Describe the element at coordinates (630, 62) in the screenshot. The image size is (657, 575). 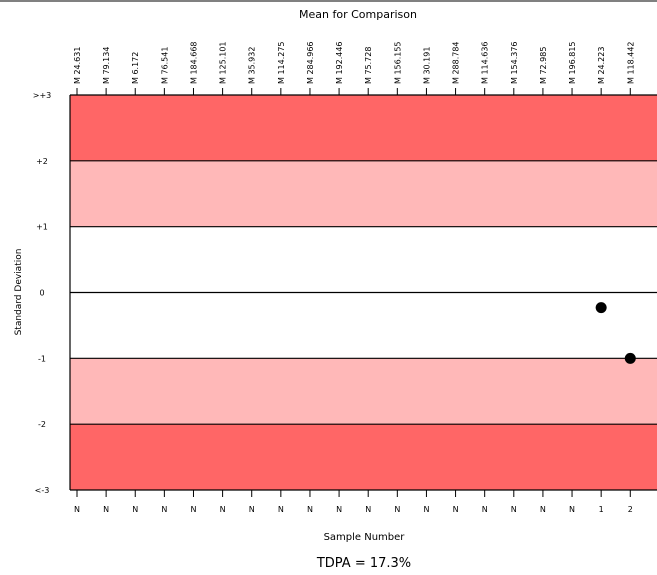
I see `mean-label-20: M 118.442` at that location.